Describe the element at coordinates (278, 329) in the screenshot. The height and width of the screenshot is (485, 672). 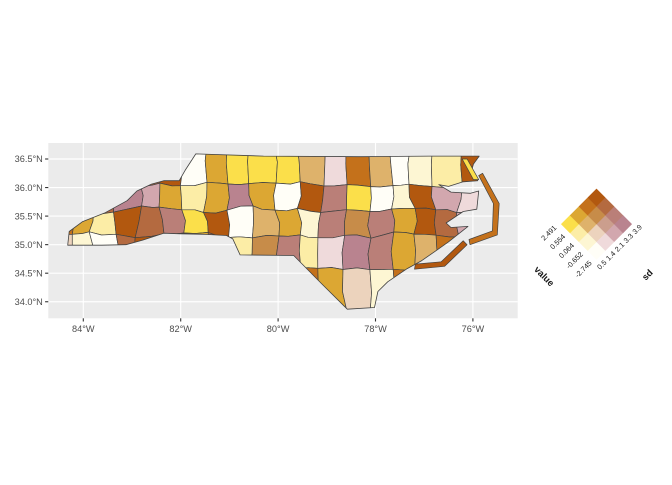
I see `x-tick-label: 80°W` at that location.